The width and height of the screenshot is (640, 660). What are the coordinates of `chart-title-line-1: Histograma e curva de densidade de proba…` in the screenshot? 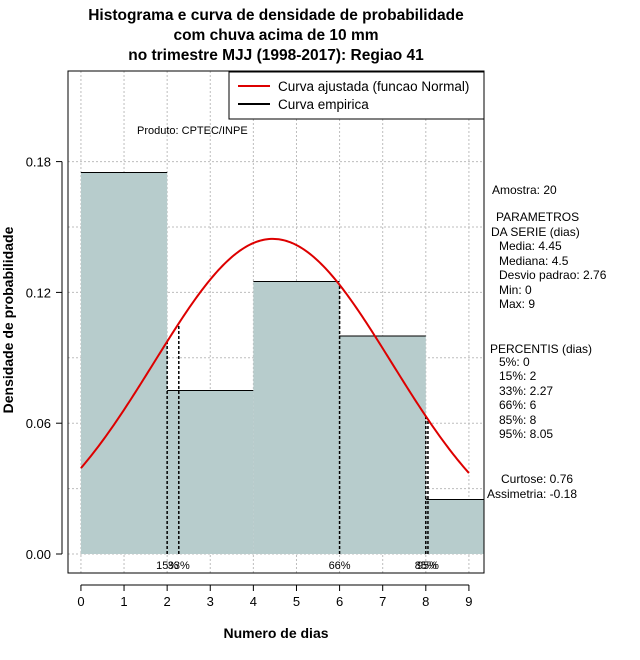 It's located at (276, 15).